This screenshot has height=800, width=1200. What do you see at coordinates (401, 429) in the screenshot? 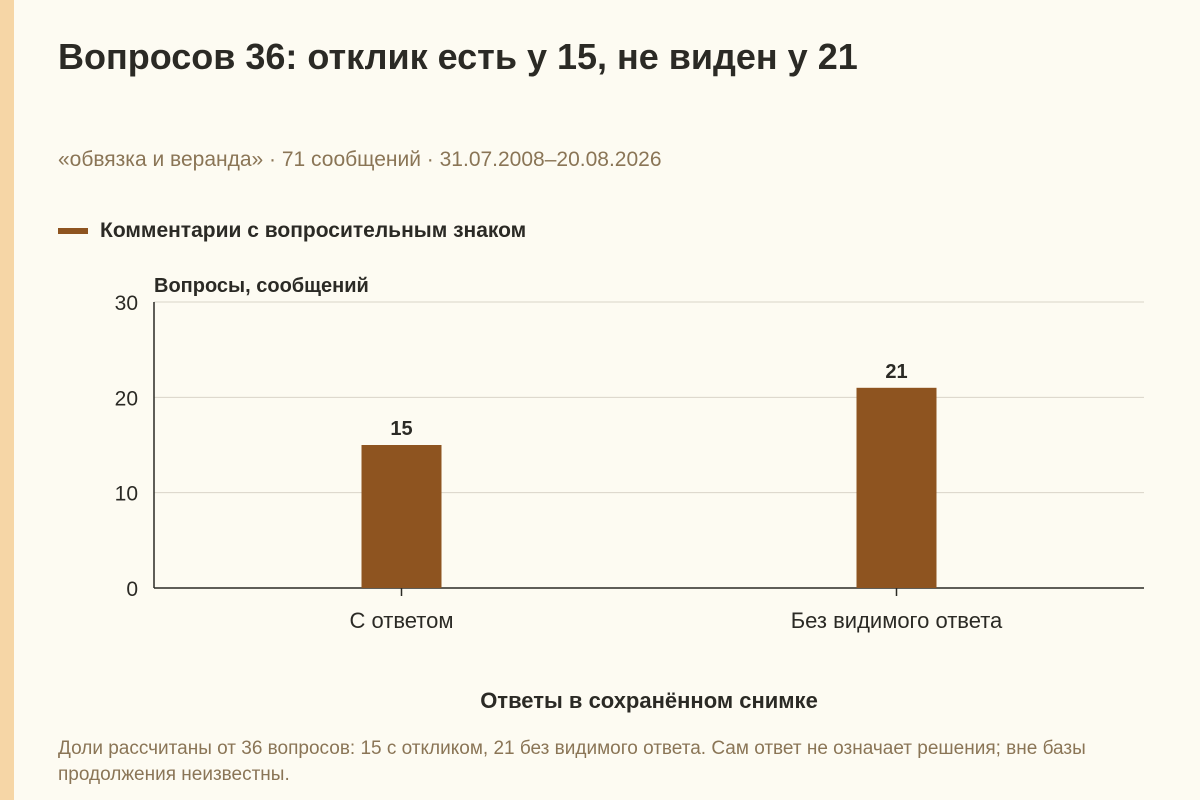
I see `data-label: 15` at bounding box center [401, 429].